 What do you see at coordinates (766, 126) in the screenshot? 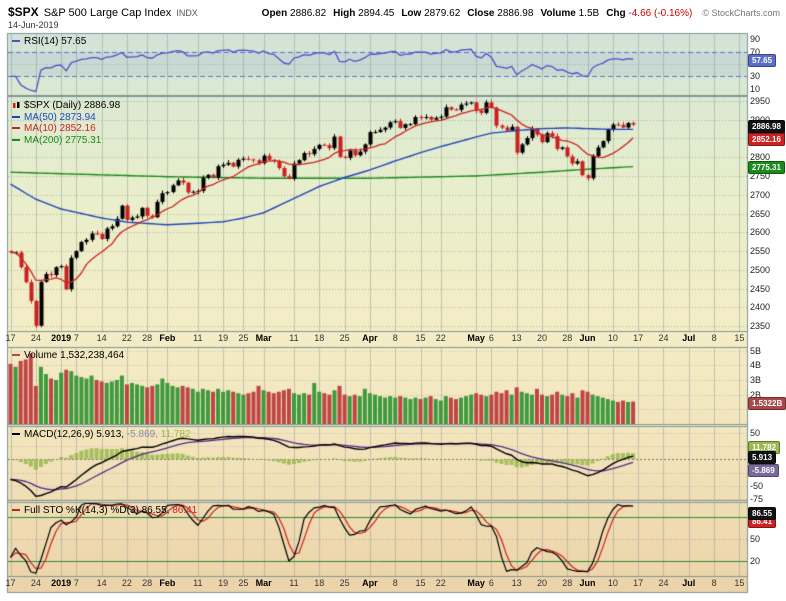
I see `value-badge: 2886.98` at bounding box center [766, 126].